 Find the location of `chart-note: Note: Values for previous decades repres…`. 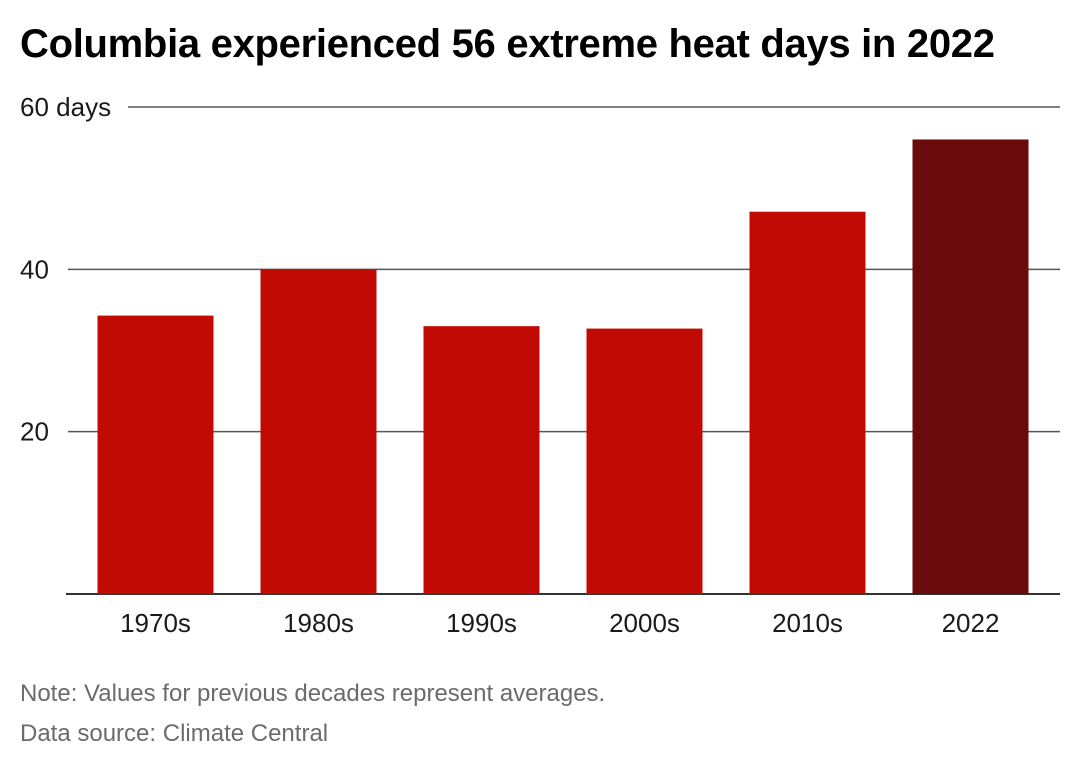

chart-note: Note: Values for previous decades repres… is located at coordinates (313, 693).